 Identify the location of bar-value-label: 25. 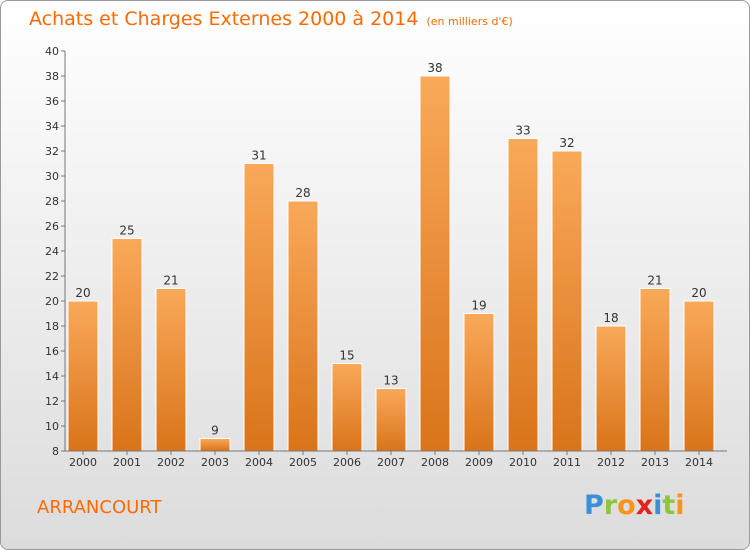
(126, 231).